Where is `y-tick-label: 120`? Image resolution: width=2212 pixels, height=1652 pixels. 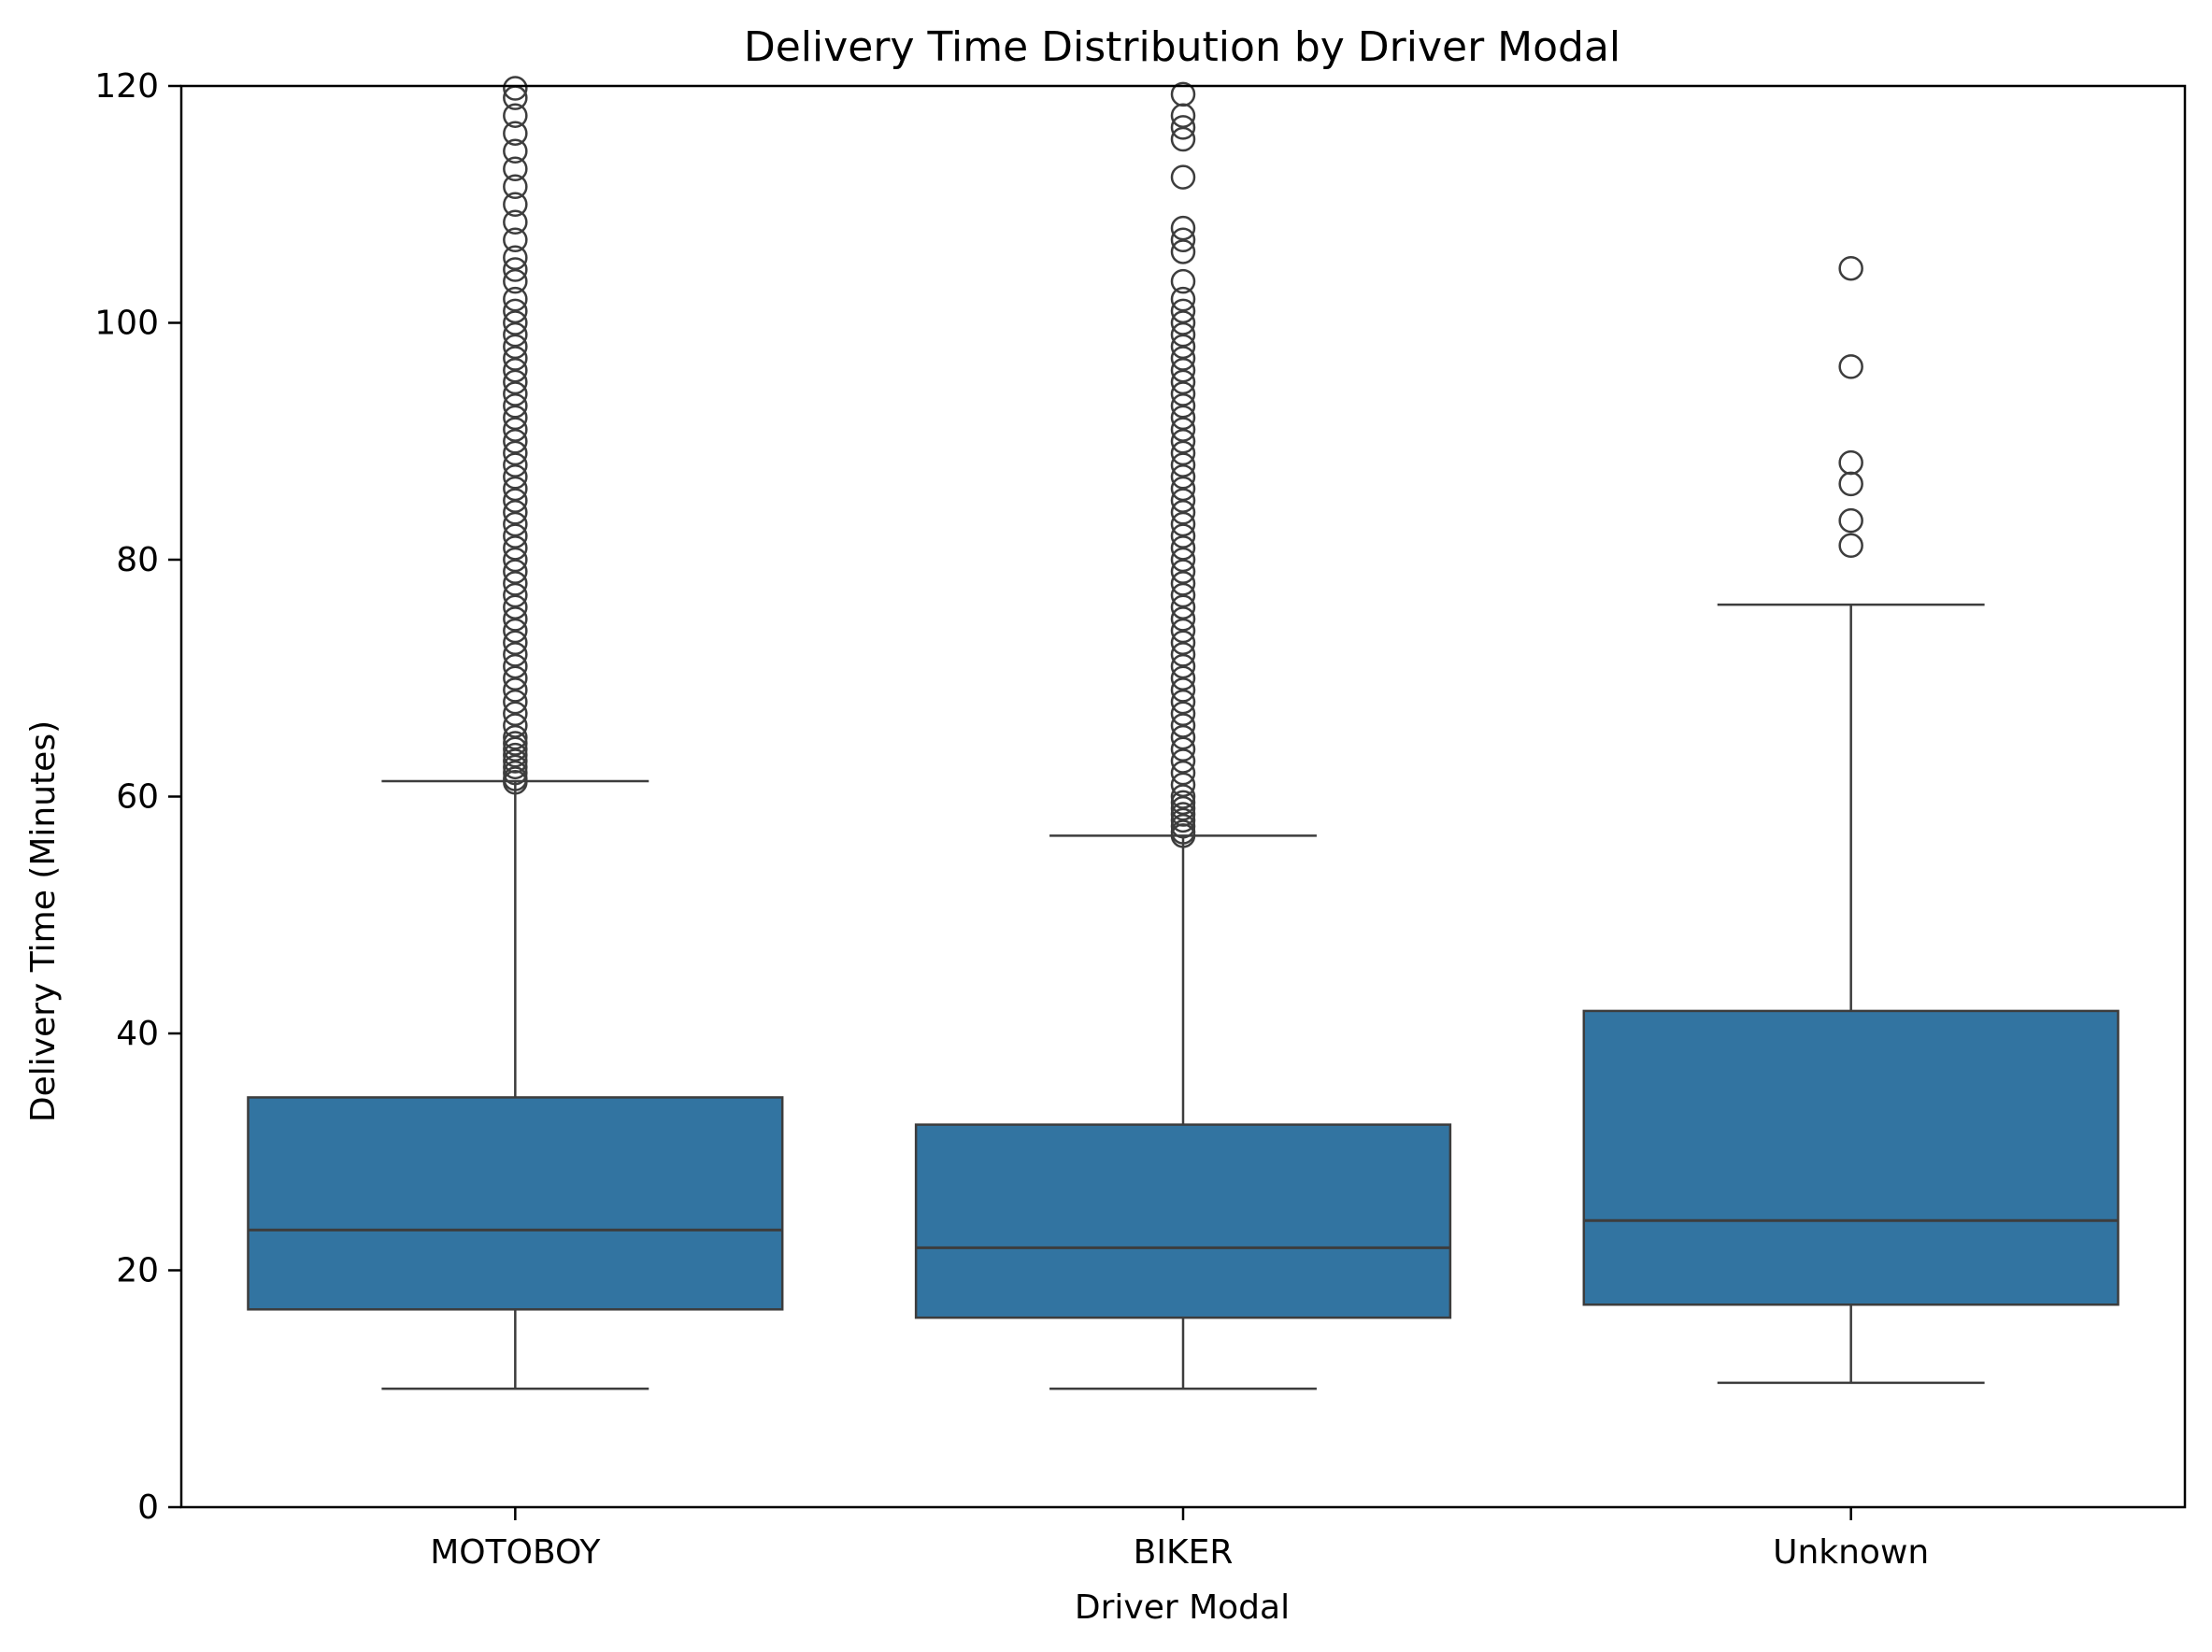 y-tick-label: 120 is located at coordinates (126, 86).